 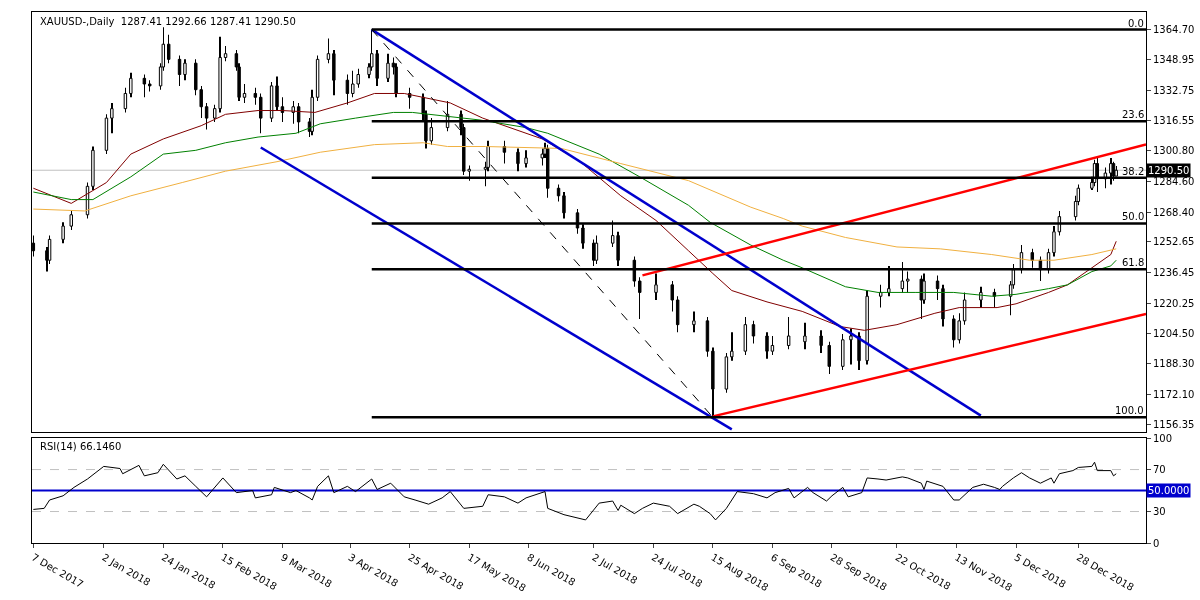 I want to click on ref-line-label: 50.0000, so click(x=1169, y=490).